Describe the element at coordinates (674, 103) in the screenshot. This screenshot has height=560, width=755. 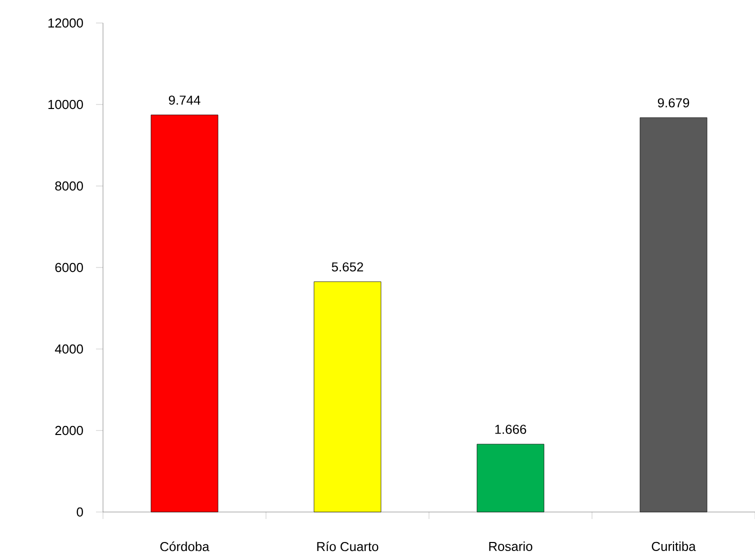
I see `data-label: 9.679` at that location.